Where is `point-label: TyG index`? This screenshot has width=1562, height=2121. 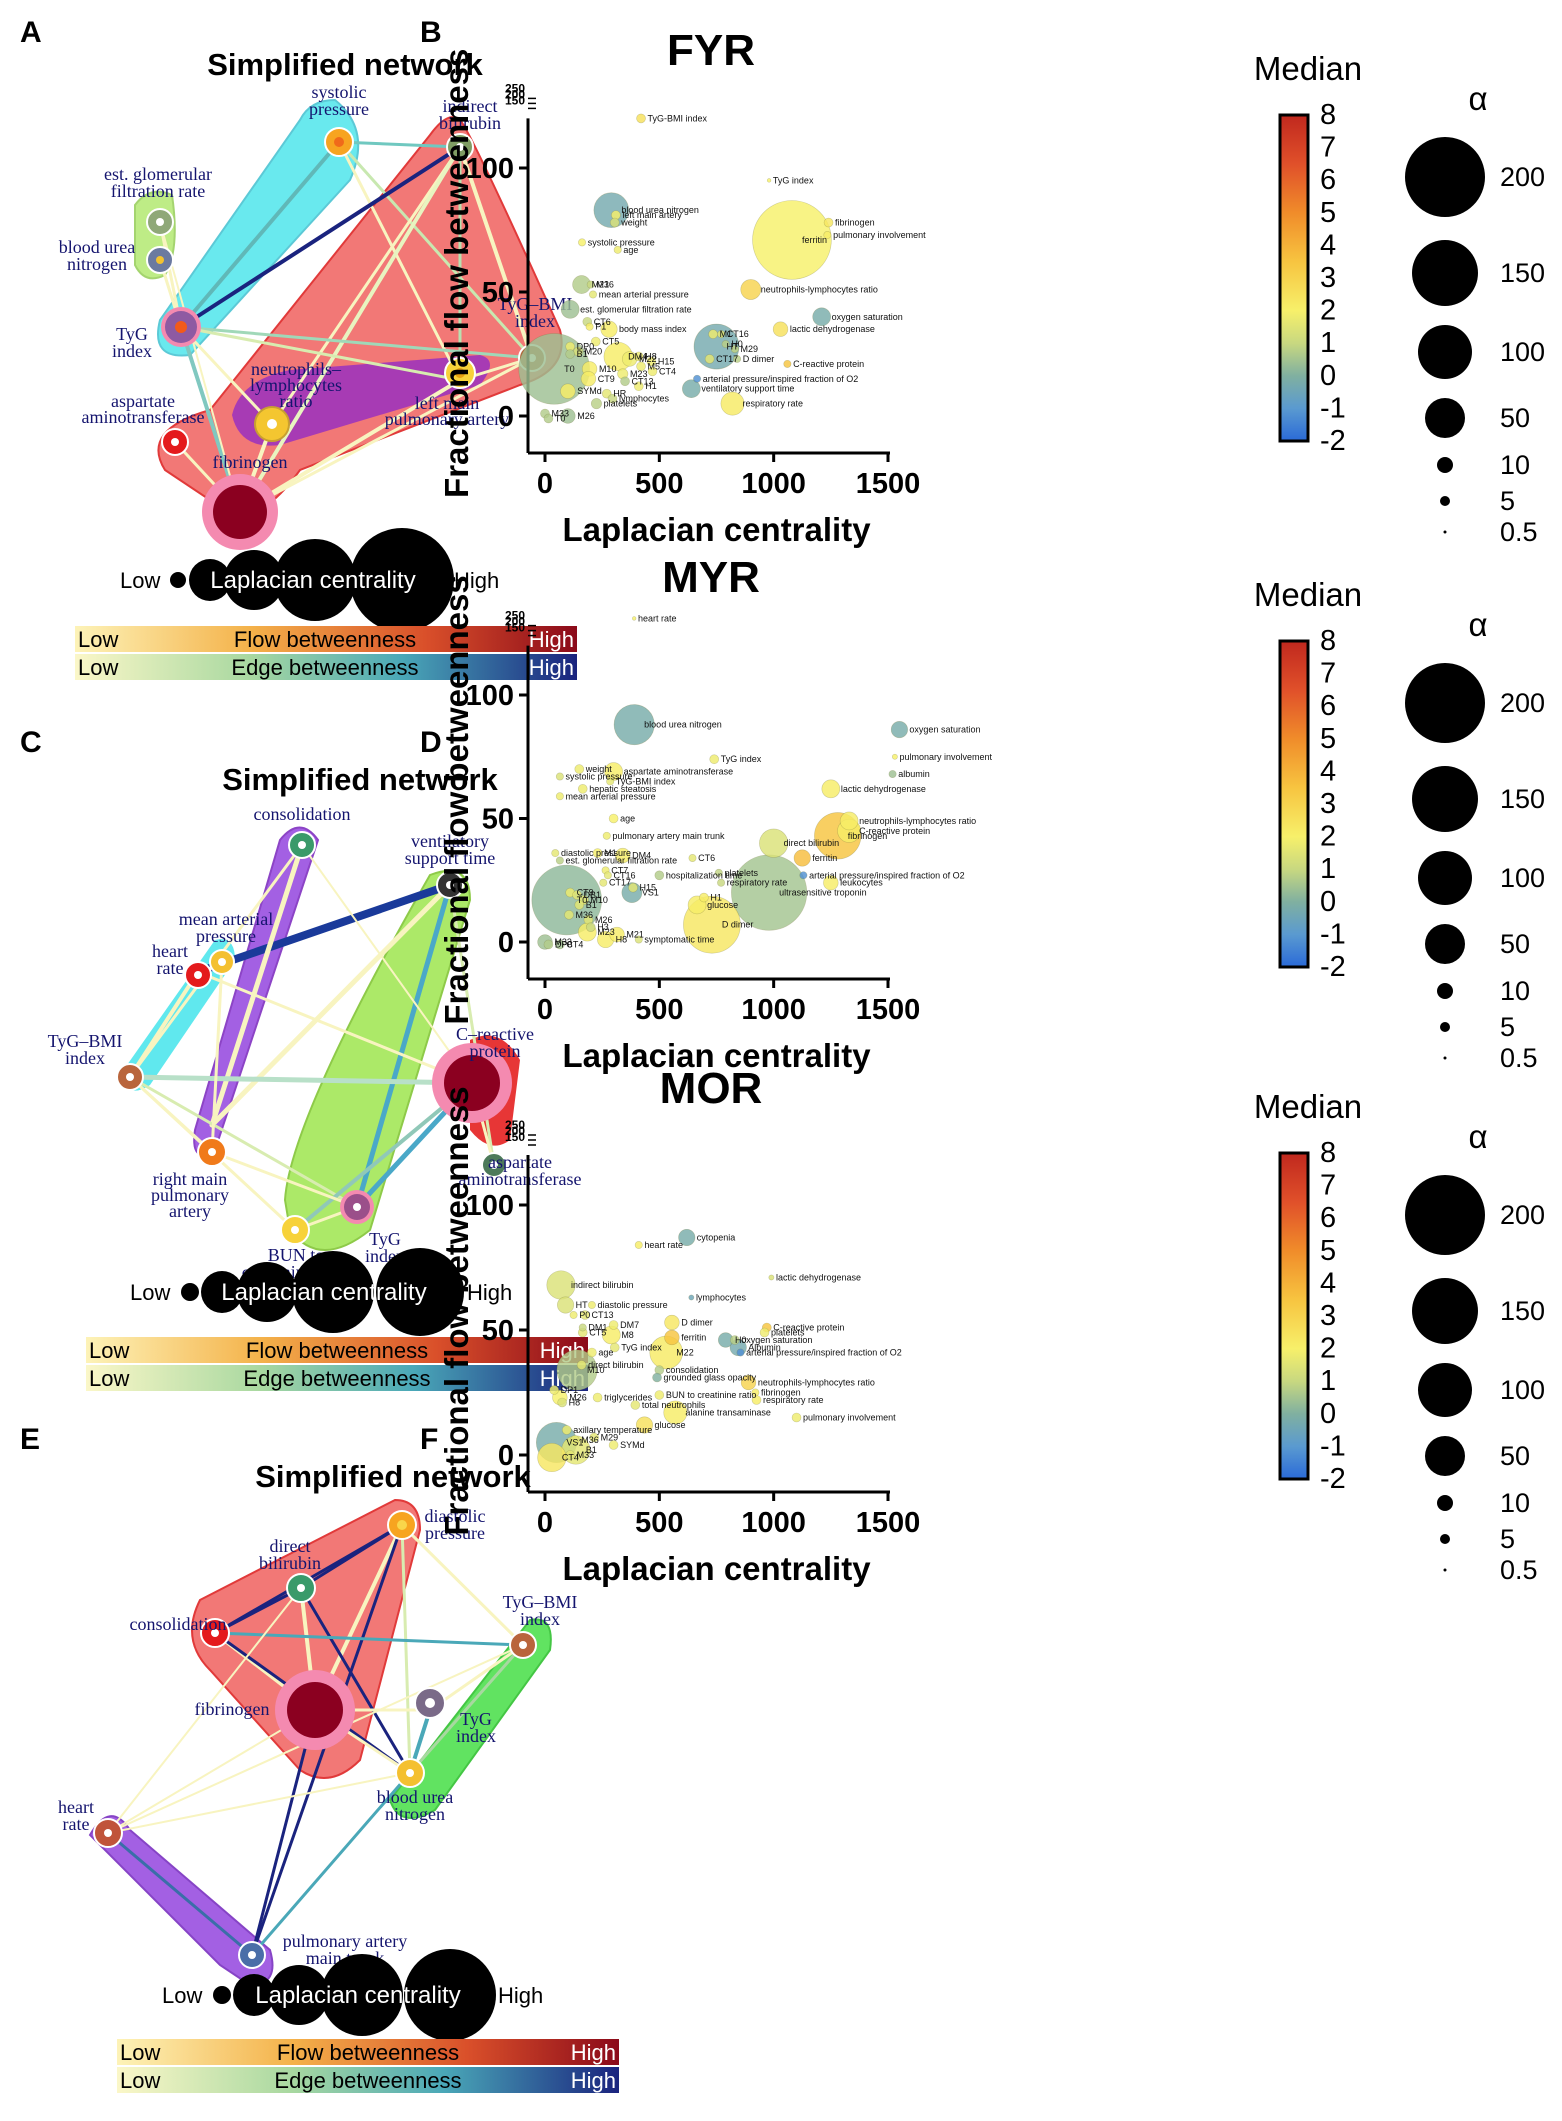
point-label: TyG index is located at coordinates (793, 180).